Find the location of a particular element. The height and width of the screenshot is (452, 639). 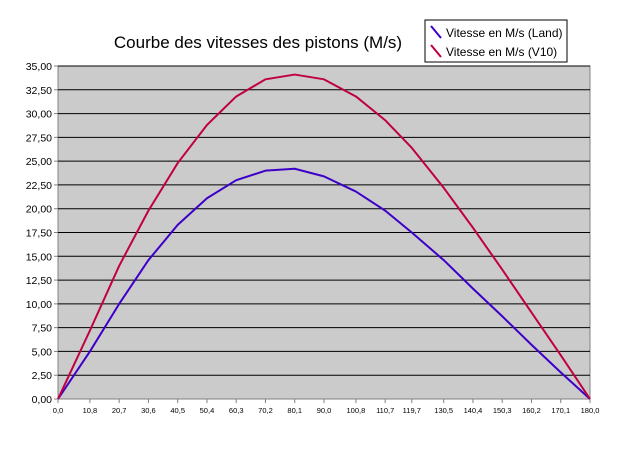

legend-swatch-land is located at coordinates (436, 32).